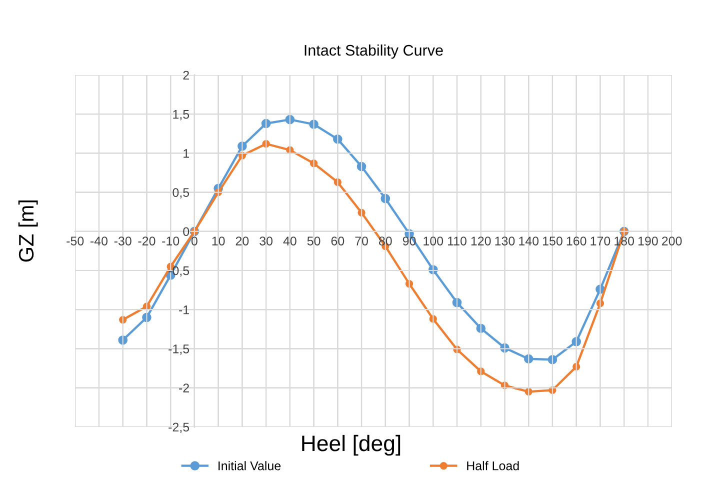 The image size is (702, 484). Describe the element at coordinates (361, 241) in the screenshot. I see `x-tick-label: 70` at that location.